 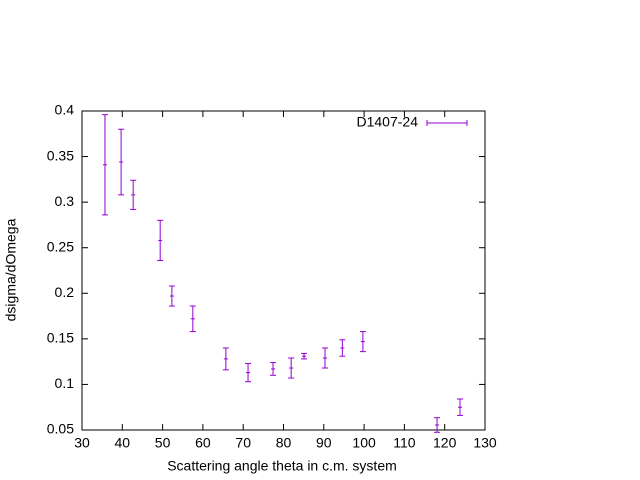 I want to click on x-tick-label: 90, so click(x=324, y=443).